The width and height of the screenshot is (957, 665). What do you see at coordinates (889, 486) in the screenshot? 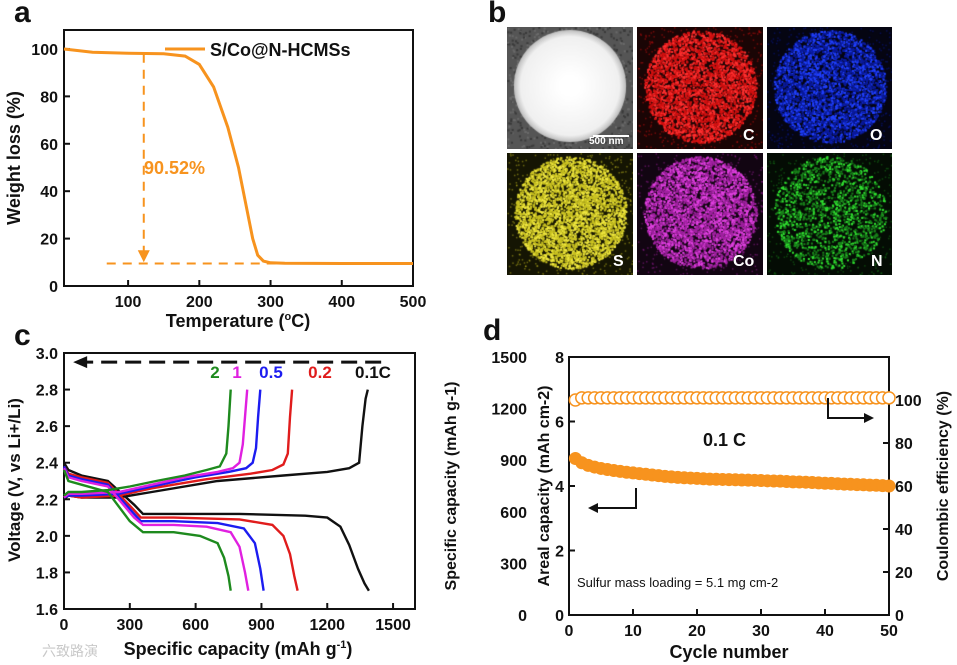
I see `panel-d-capacity-point` at bounding box center [889, 486].